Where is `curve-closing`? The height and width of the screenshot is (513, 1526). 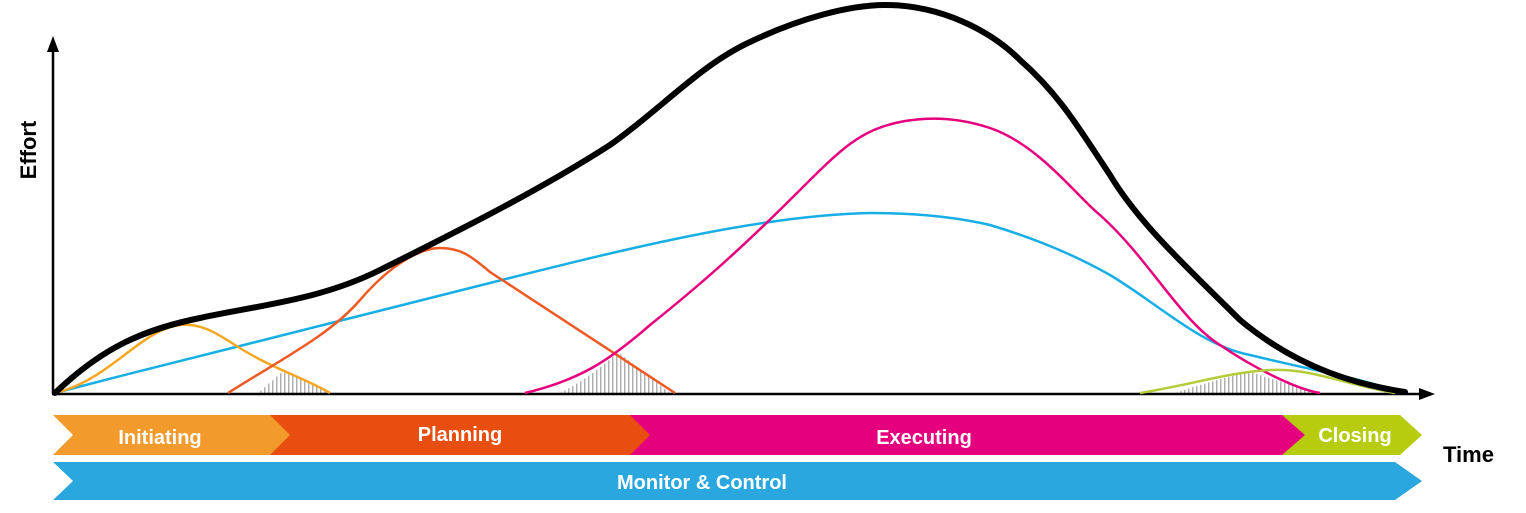
curve-closing is located at coordinates (1267, 381).